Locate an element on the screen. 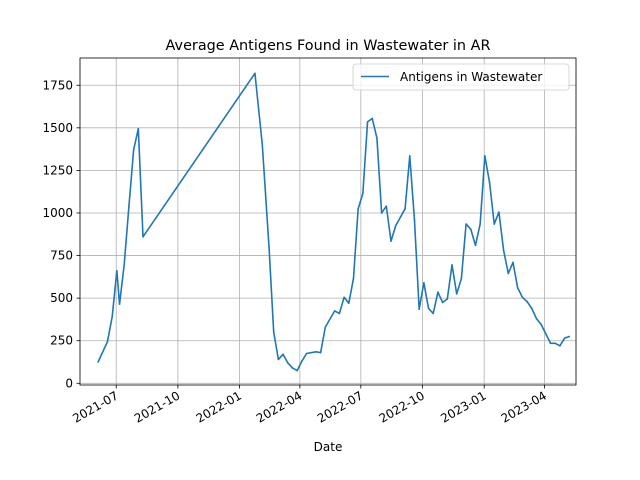 This screenshot has width=640, height=480. y-tick-label: 250 is located at coordinates (61, 341).